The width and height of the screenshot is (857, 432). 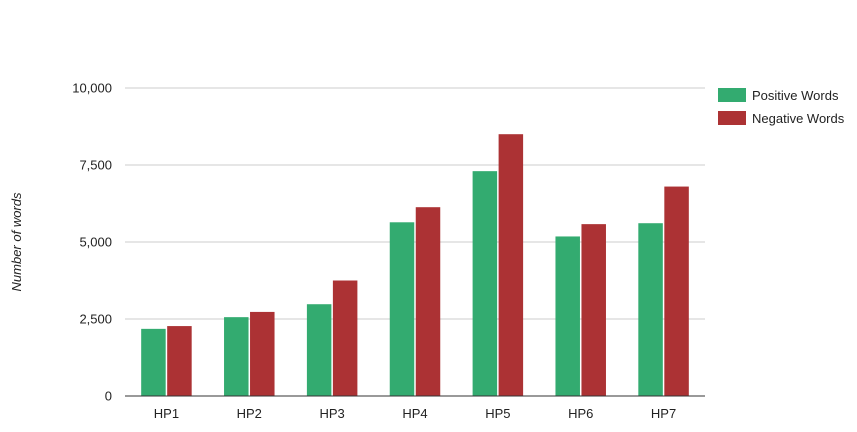 What do you see at coordinates (781, 107) in the screenshot?
I see `legend: Positive Words Negative Words` at bounding box center [781, 107].